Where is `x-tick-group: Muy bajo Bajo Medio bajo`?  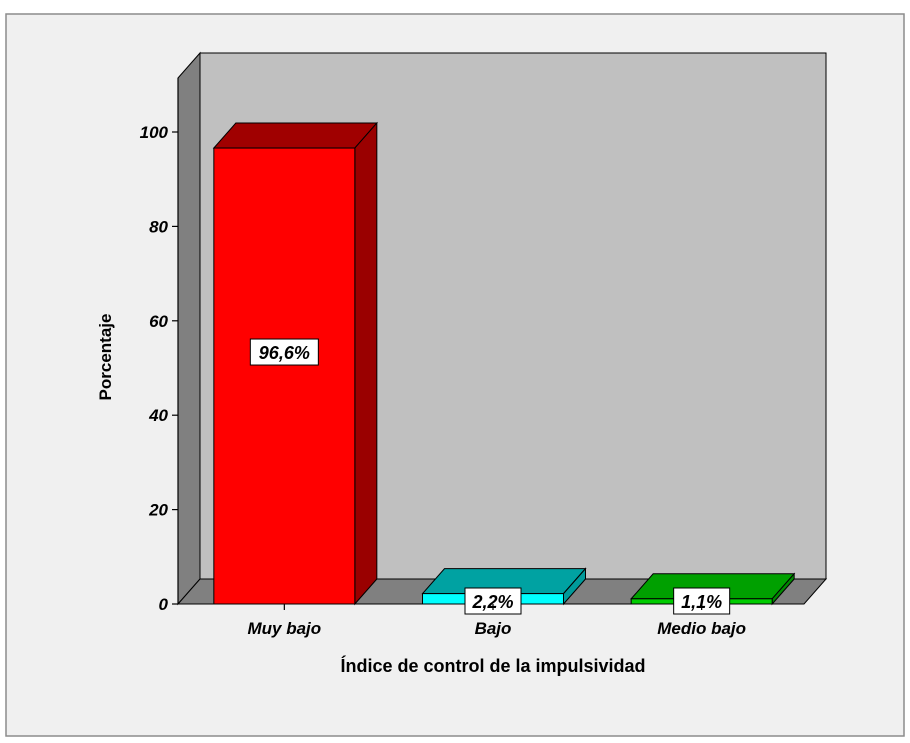 x-tick-group: Muy bajo Bajo Medio bajo is located at coordinates (496, 621).